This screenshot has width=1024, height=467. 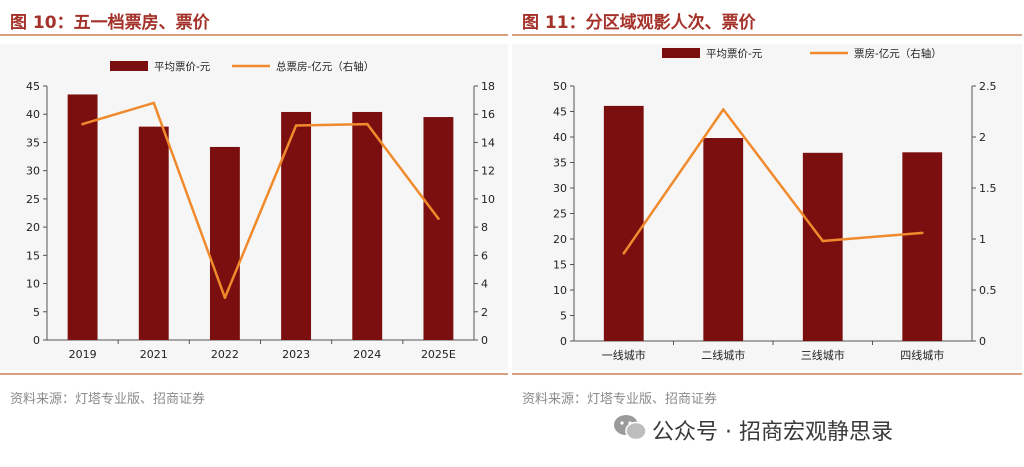 I want to click on y-right-tick-label: 1.5, so click(x=988, y=188).